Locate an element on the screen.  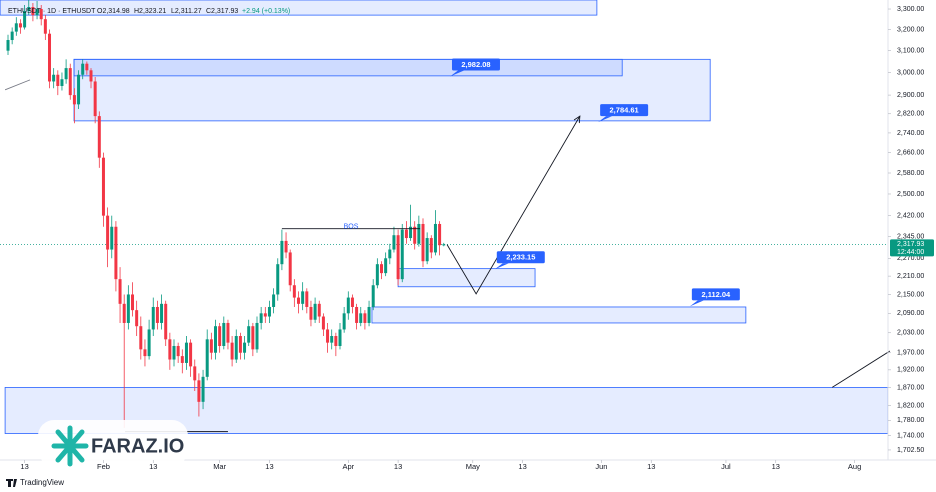
y-tick-label: 2,030.00 is located at coordinates (910, 333).